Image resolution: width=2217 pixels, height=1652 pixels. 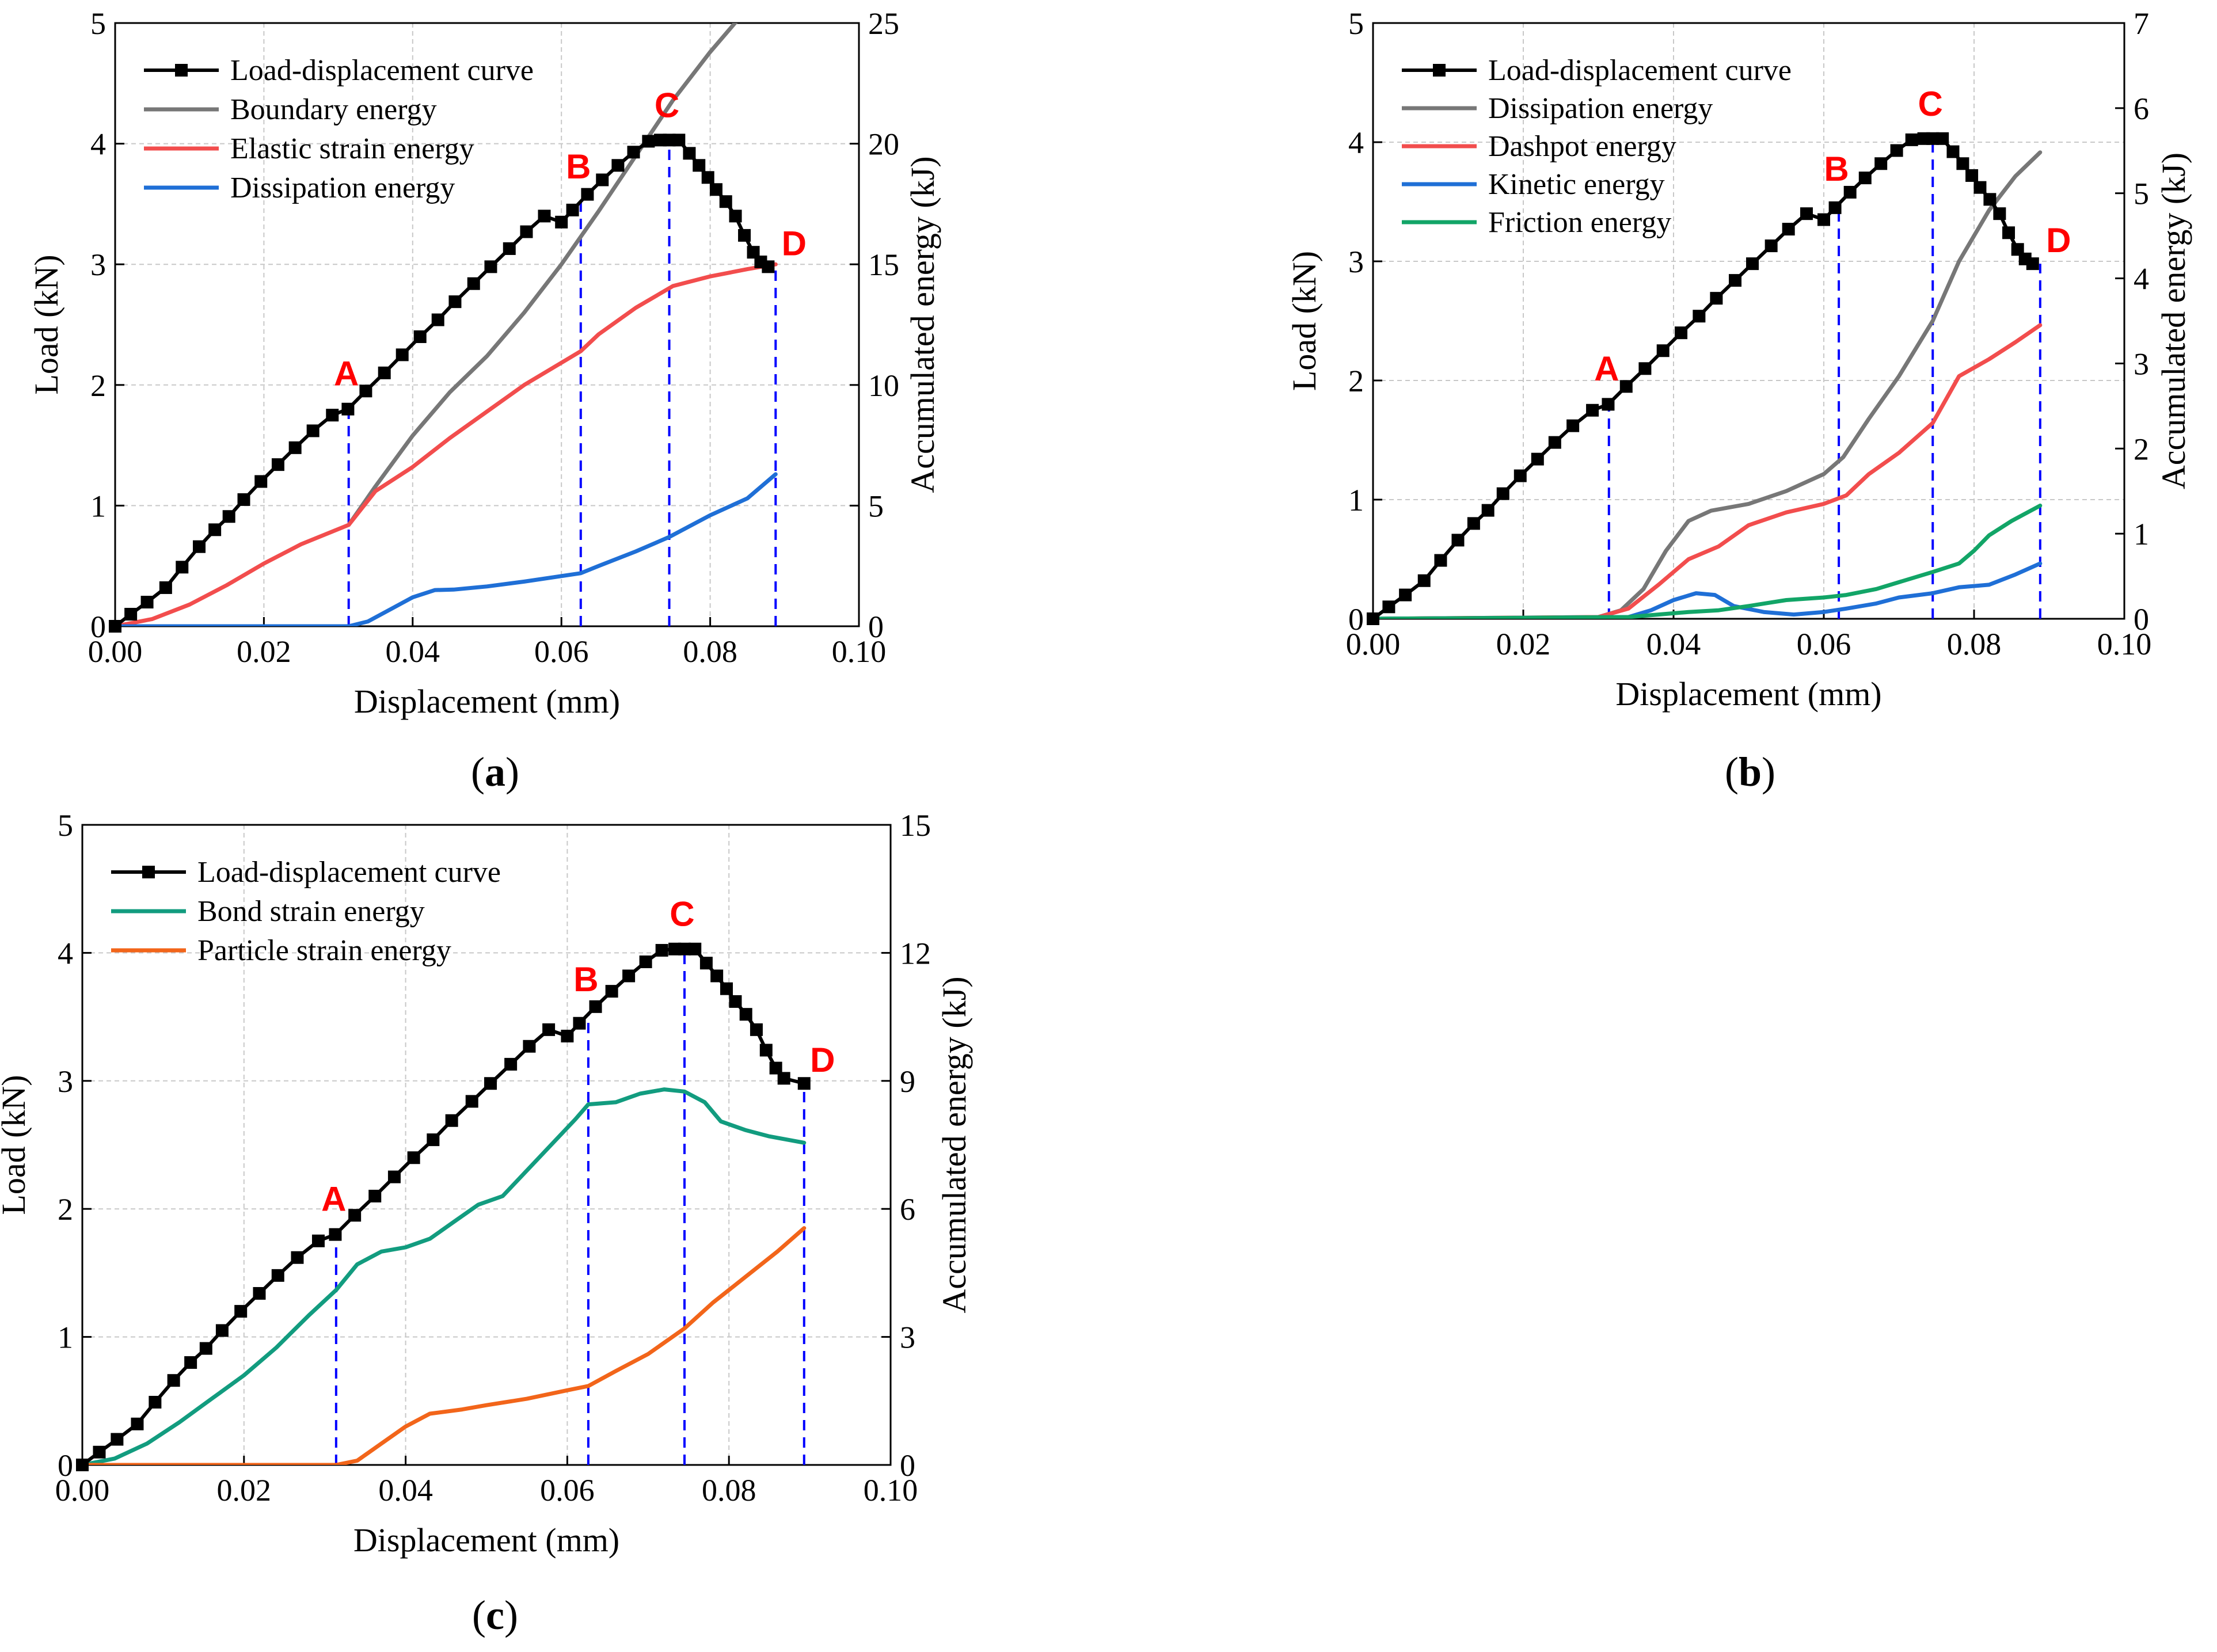 I want to click on legend-label: Elastic strain energy, so click(x=352, y=148).